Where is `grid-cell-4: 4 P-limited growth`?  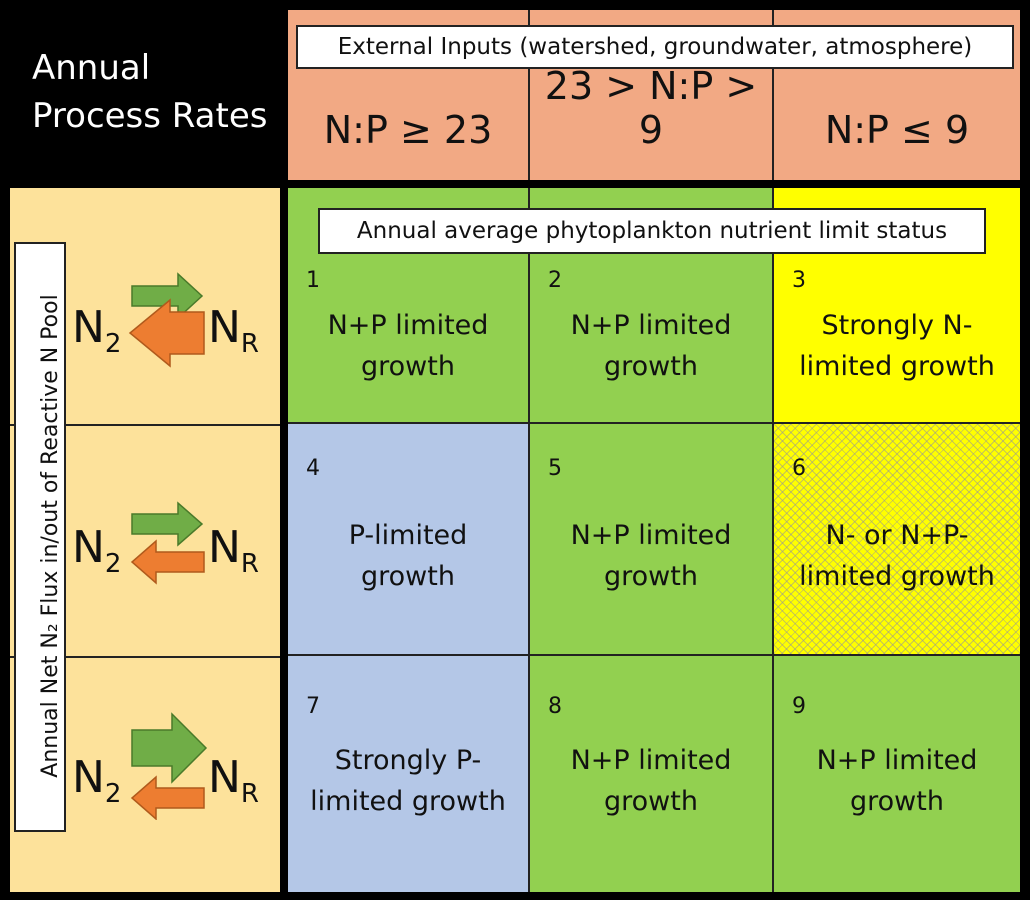
grid-cell-4: 4 P-limited growth is located at coordinates (409, 540).